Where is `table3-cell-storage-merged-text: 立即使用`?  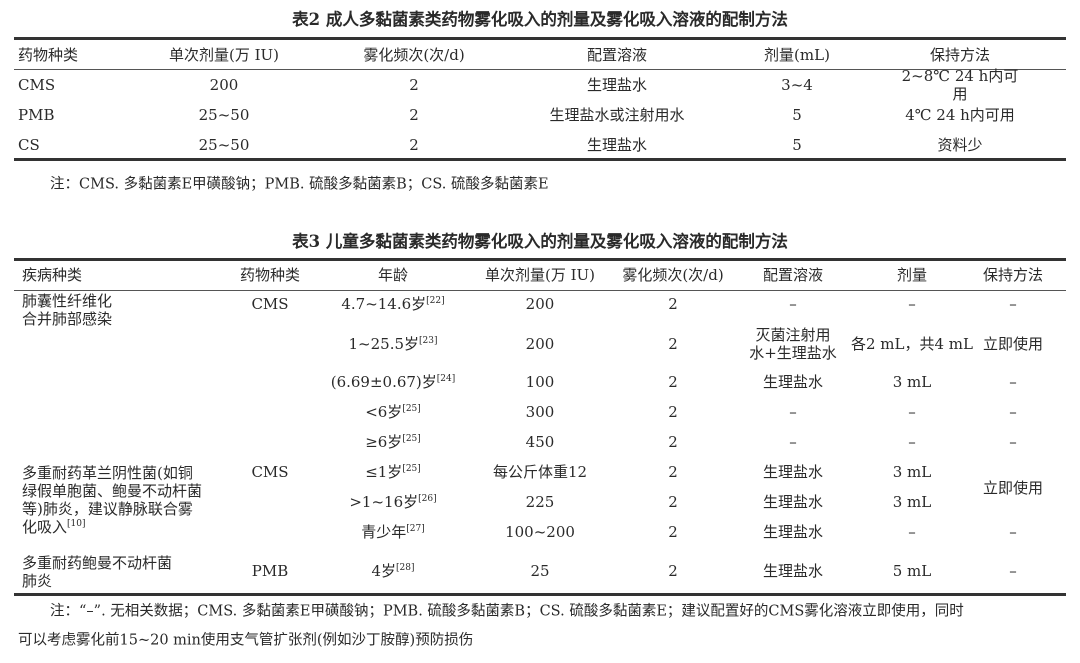
table3-cell-storage-merged-text: 立即使用 is located at coordinates (1013, 488).